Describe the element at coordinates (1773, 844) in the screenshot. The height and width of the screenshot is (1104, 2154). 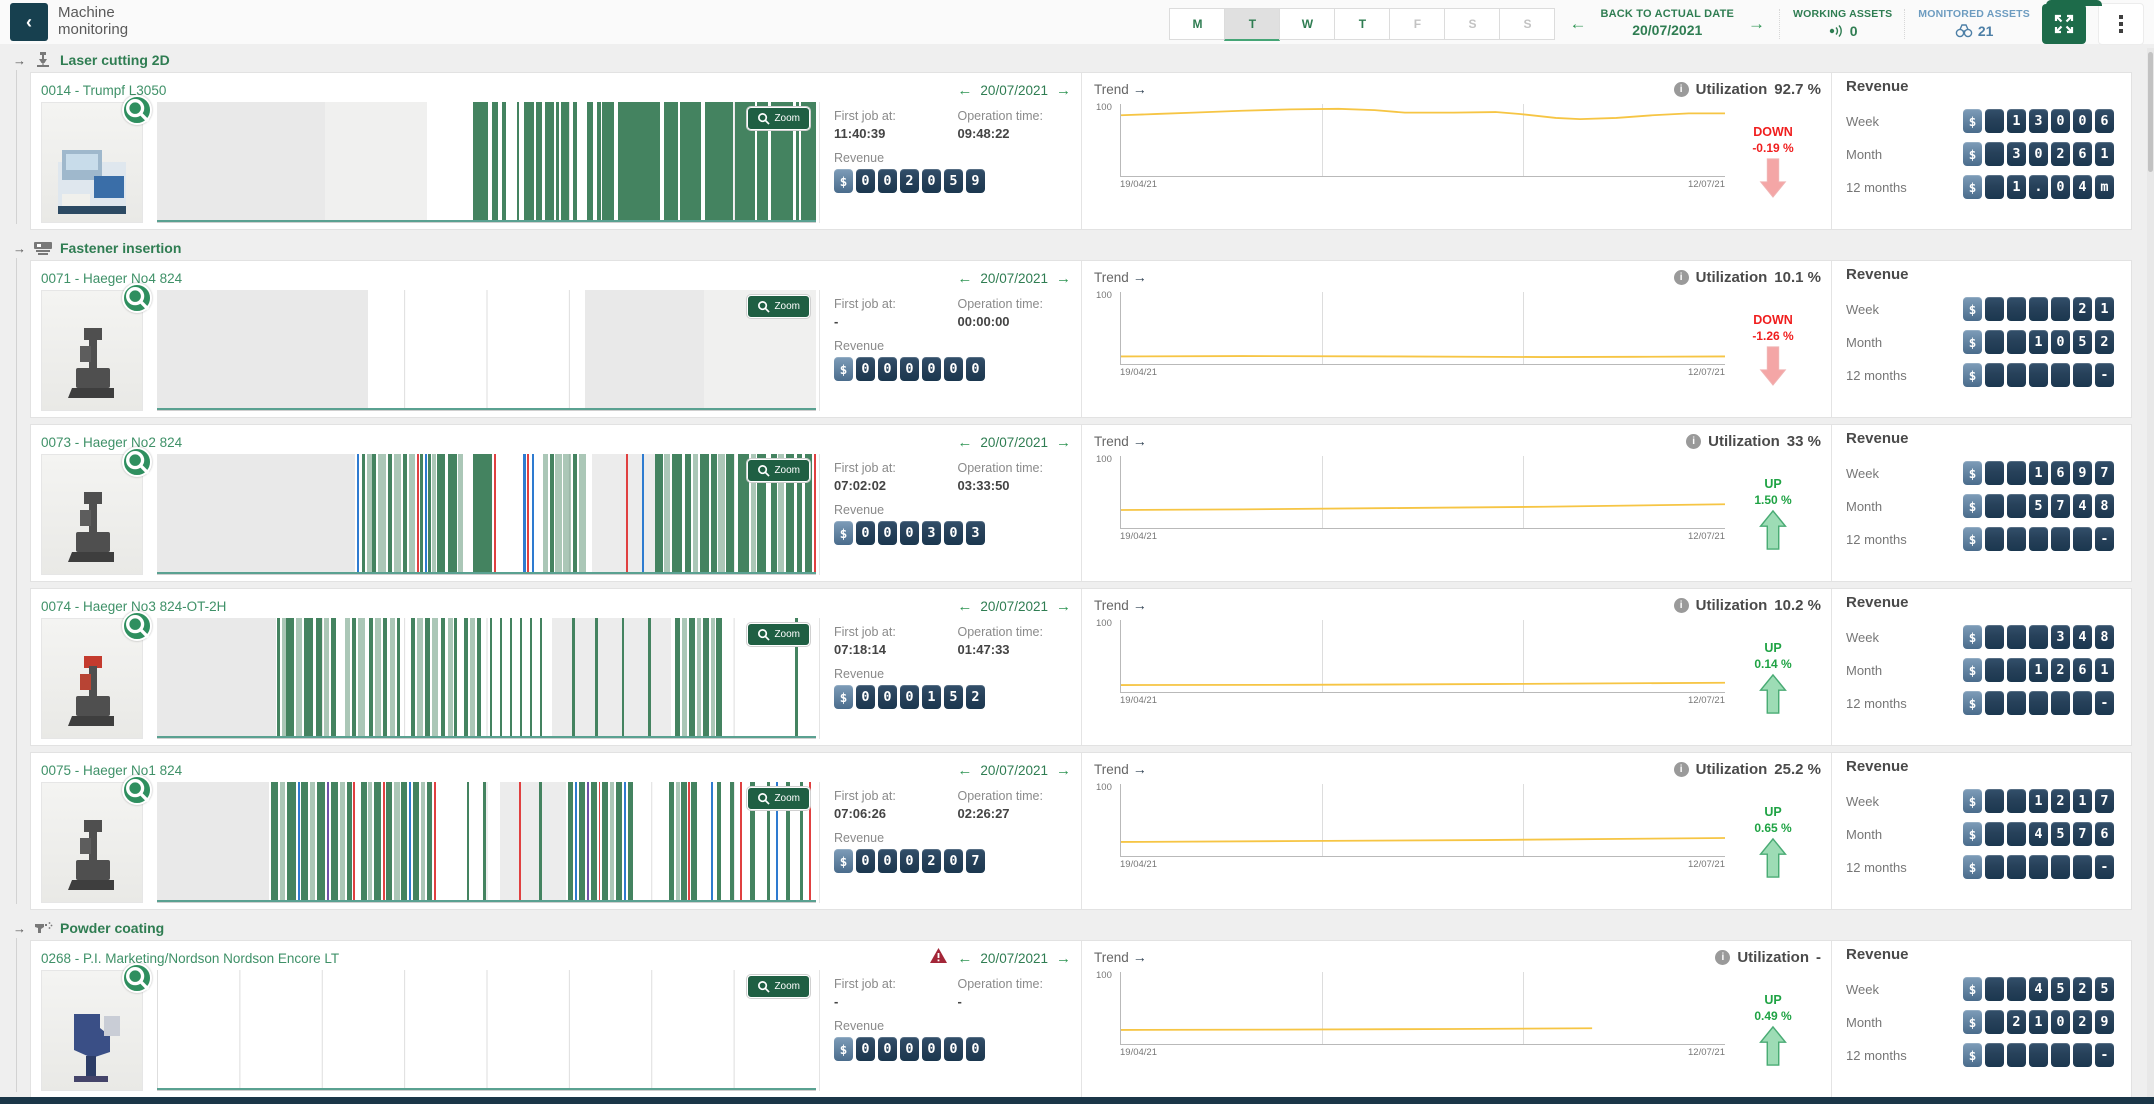
I see `trend-indicator: UP 0.65 %` at that location.